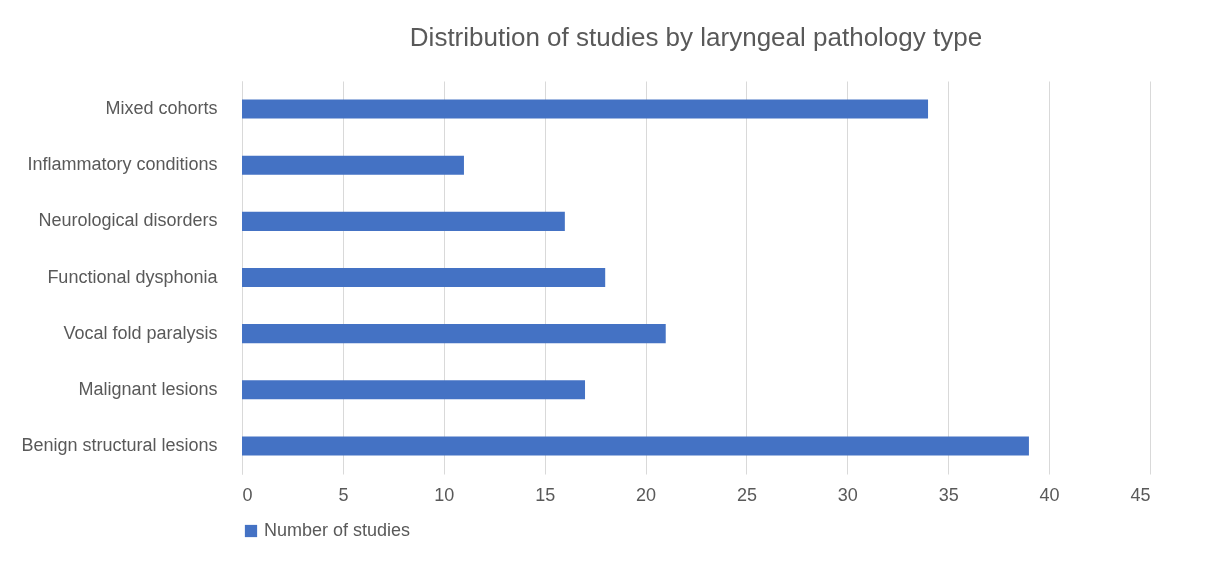 This screenshot has width=1228, height=584. What do you see at coordinates (122, 164) in the screenshot?
I see `y-tick-label: Inflammatory conditions` at bounding box center [122, 164].